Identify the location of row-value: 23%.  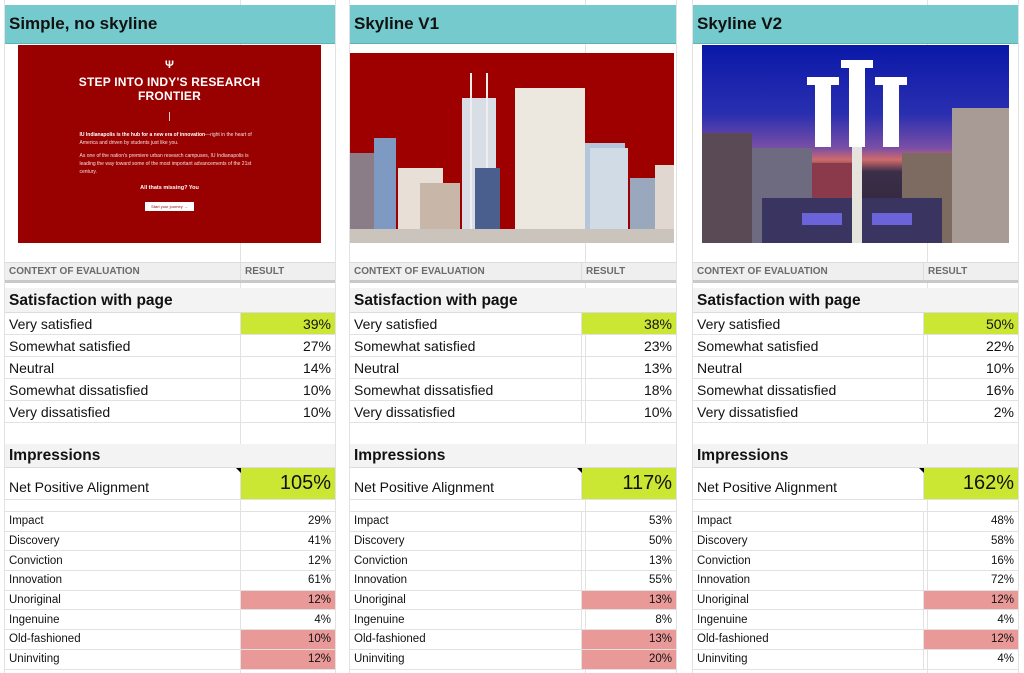
(657, 345).